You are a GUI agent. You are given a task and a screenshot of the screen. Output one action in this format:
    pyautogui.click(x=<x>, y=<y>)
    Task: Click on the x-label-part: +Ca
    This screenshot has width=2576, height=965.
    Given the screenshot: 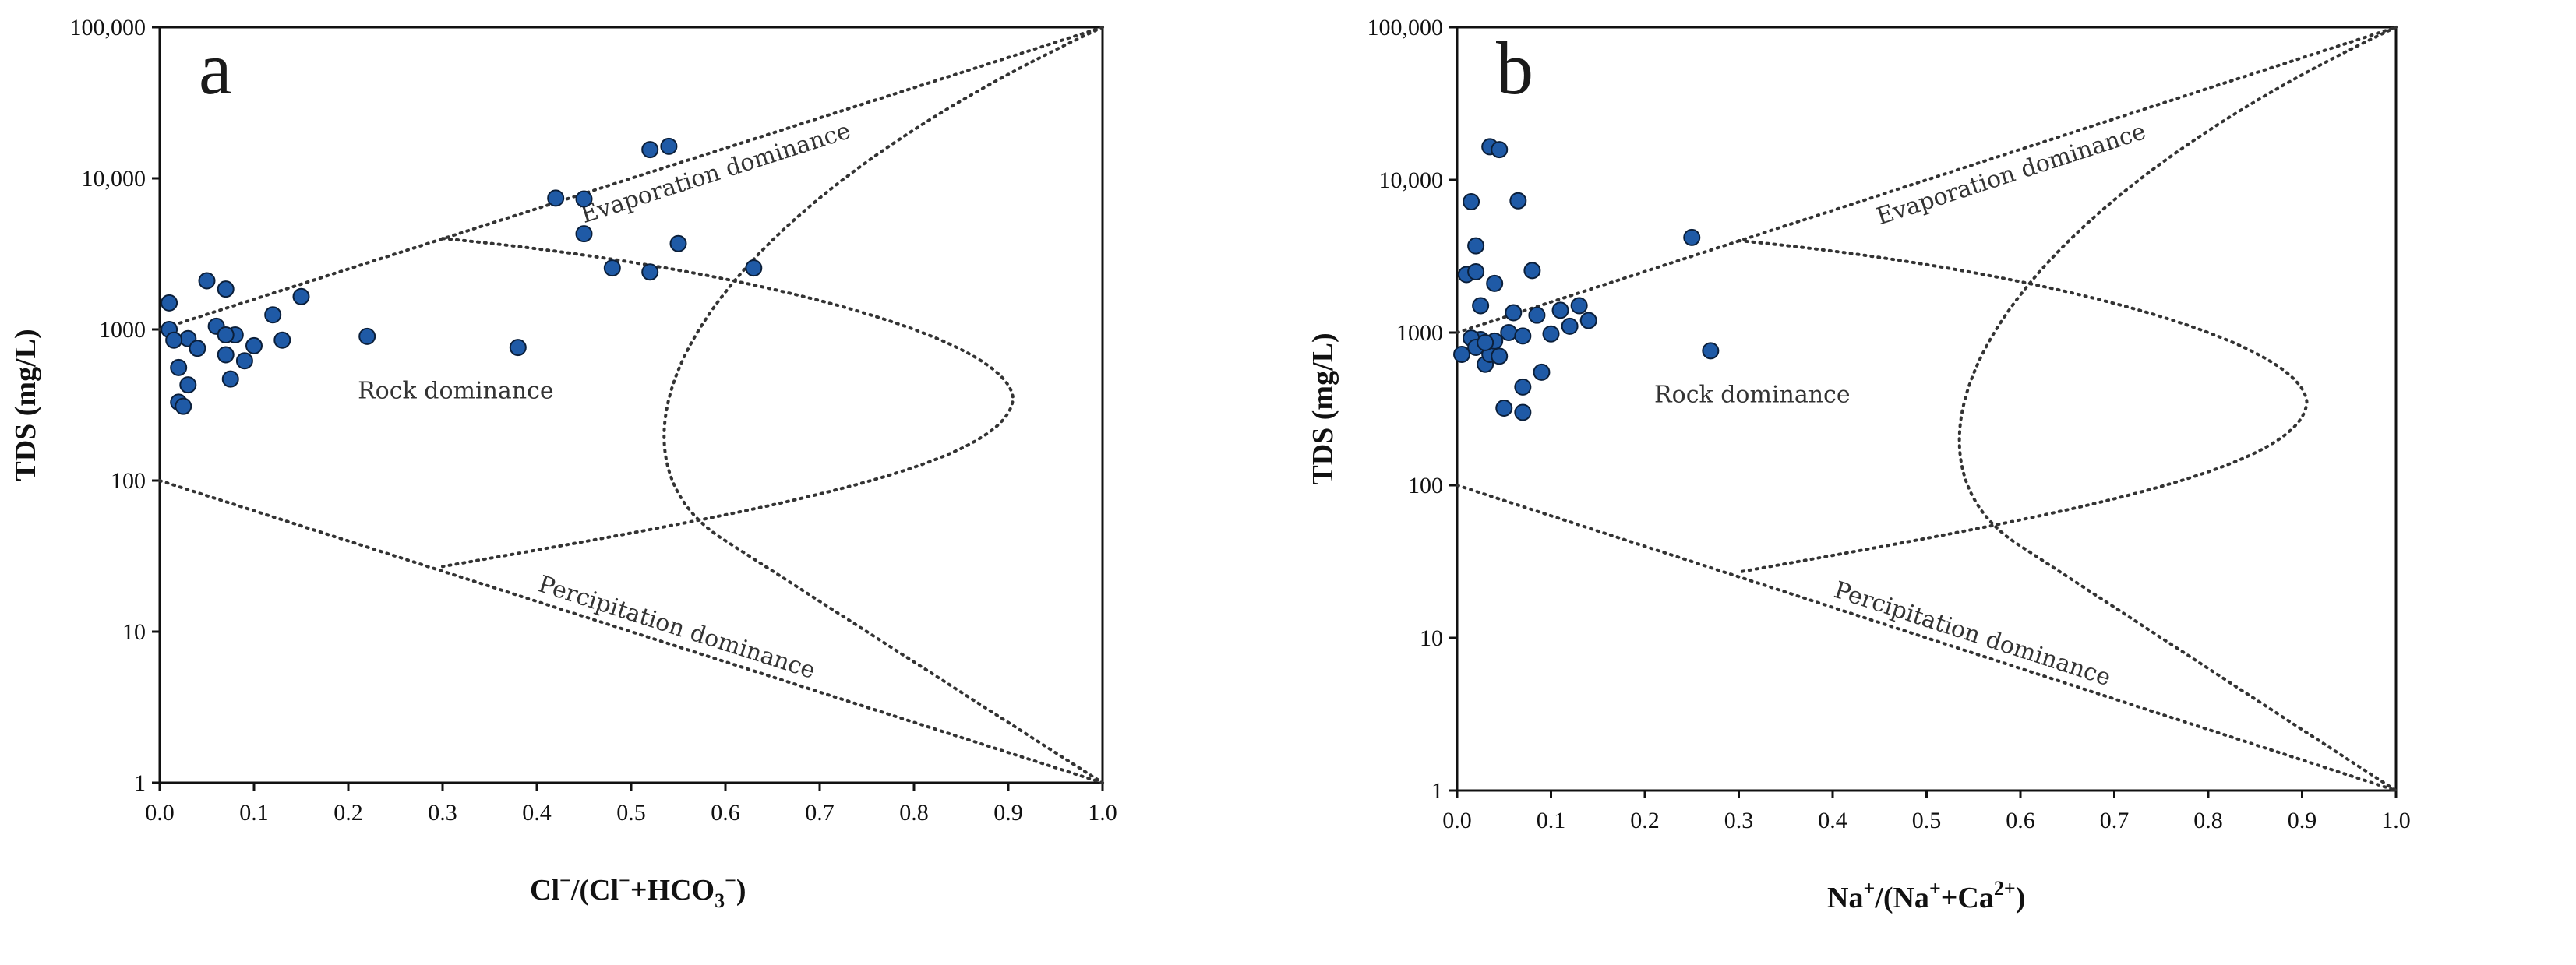 What is the action you would take?
    pyautogui.click(x=1967, y=898)
    